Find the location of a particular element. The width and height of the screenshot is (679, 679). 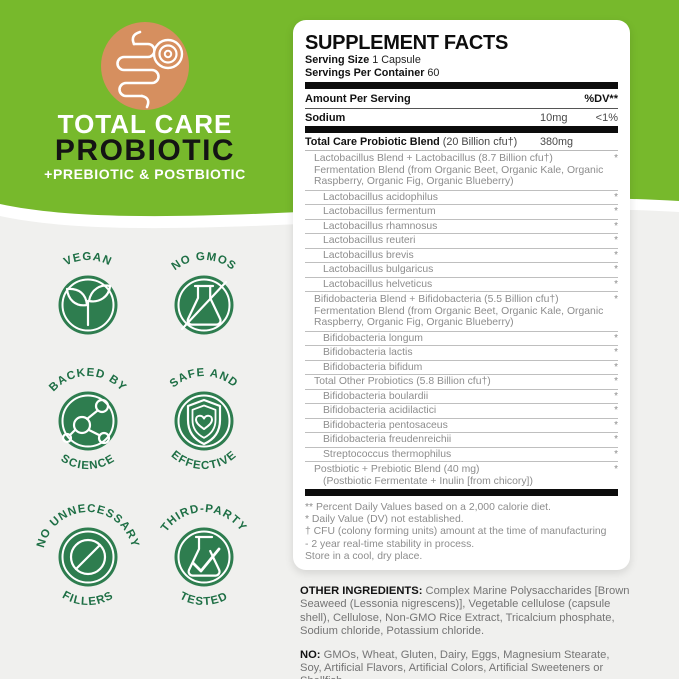

shield-heart-icon is located at coordinates (204, 422).